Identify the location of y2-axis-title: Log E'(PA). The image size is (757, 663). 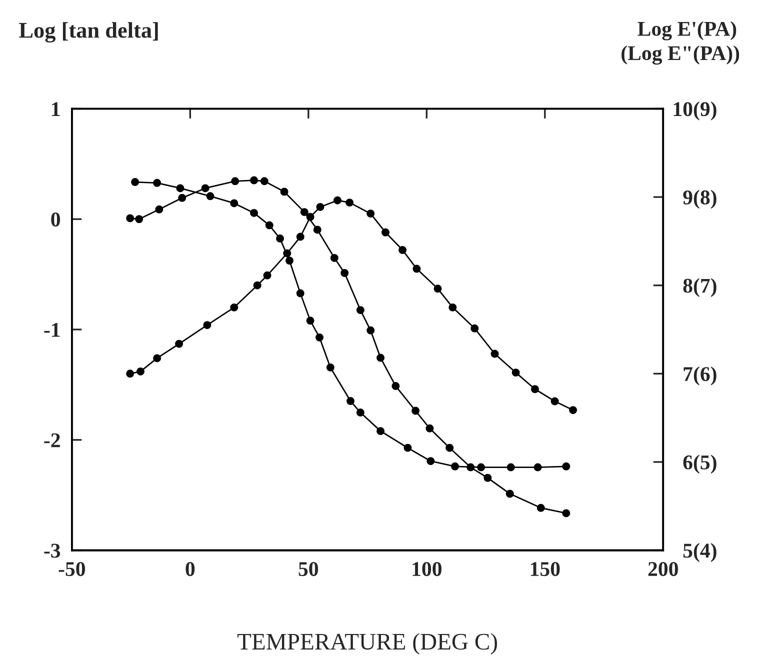
(687, 30).